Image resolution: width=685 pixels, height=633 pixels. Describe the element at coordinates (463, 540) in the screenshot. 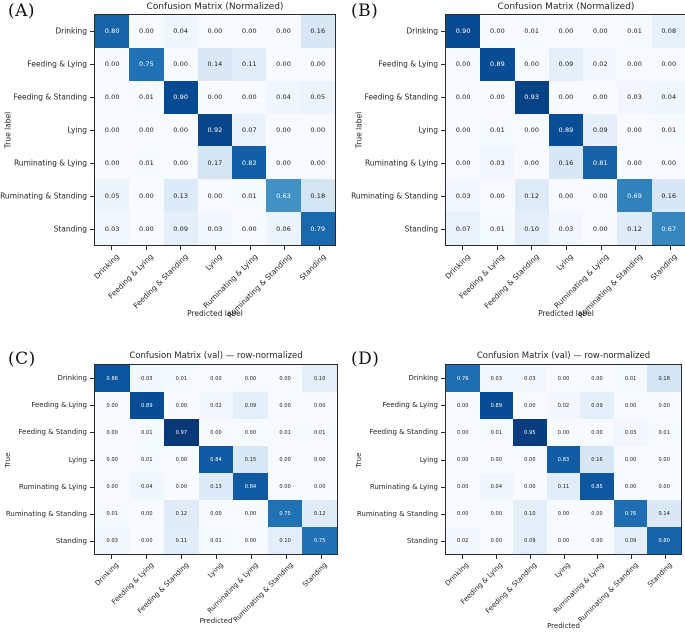

I see `matrix-cell: 0.02` at that location.